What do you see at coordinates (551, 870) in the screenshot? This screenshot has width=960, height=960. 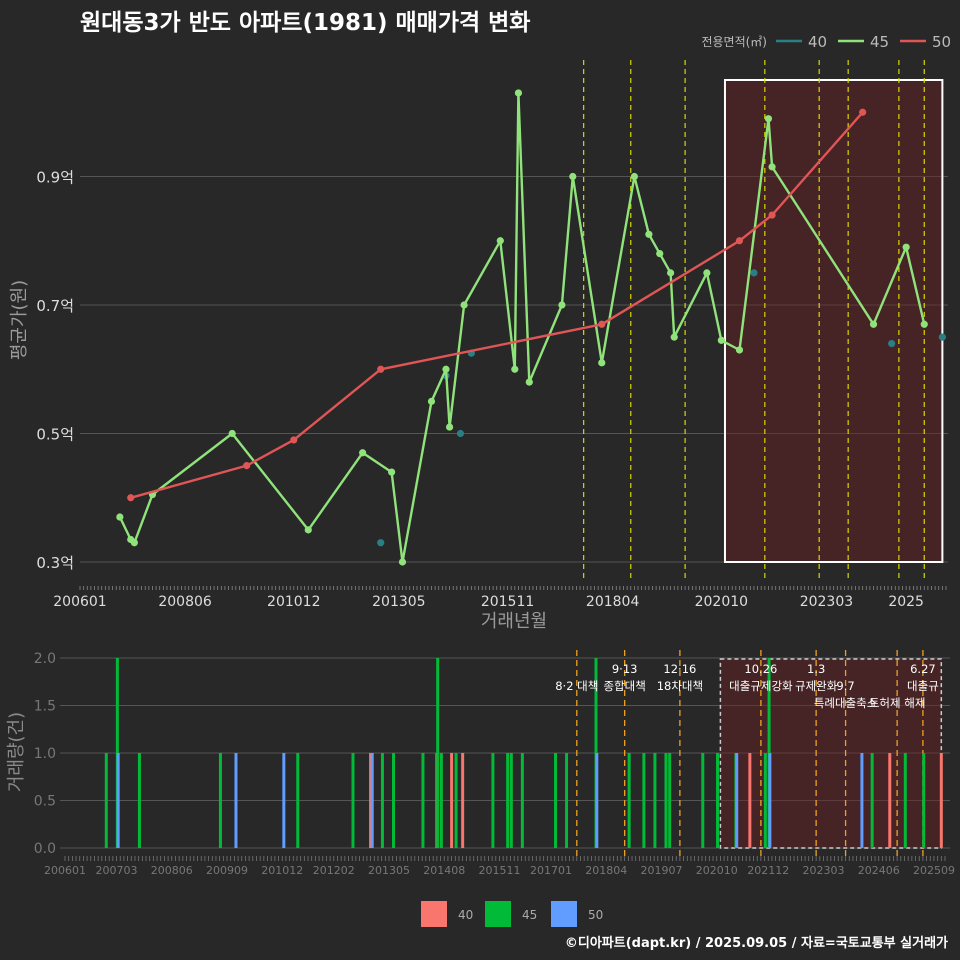 I see `x-tick-label: 201701` at bounding box center [551, 870].